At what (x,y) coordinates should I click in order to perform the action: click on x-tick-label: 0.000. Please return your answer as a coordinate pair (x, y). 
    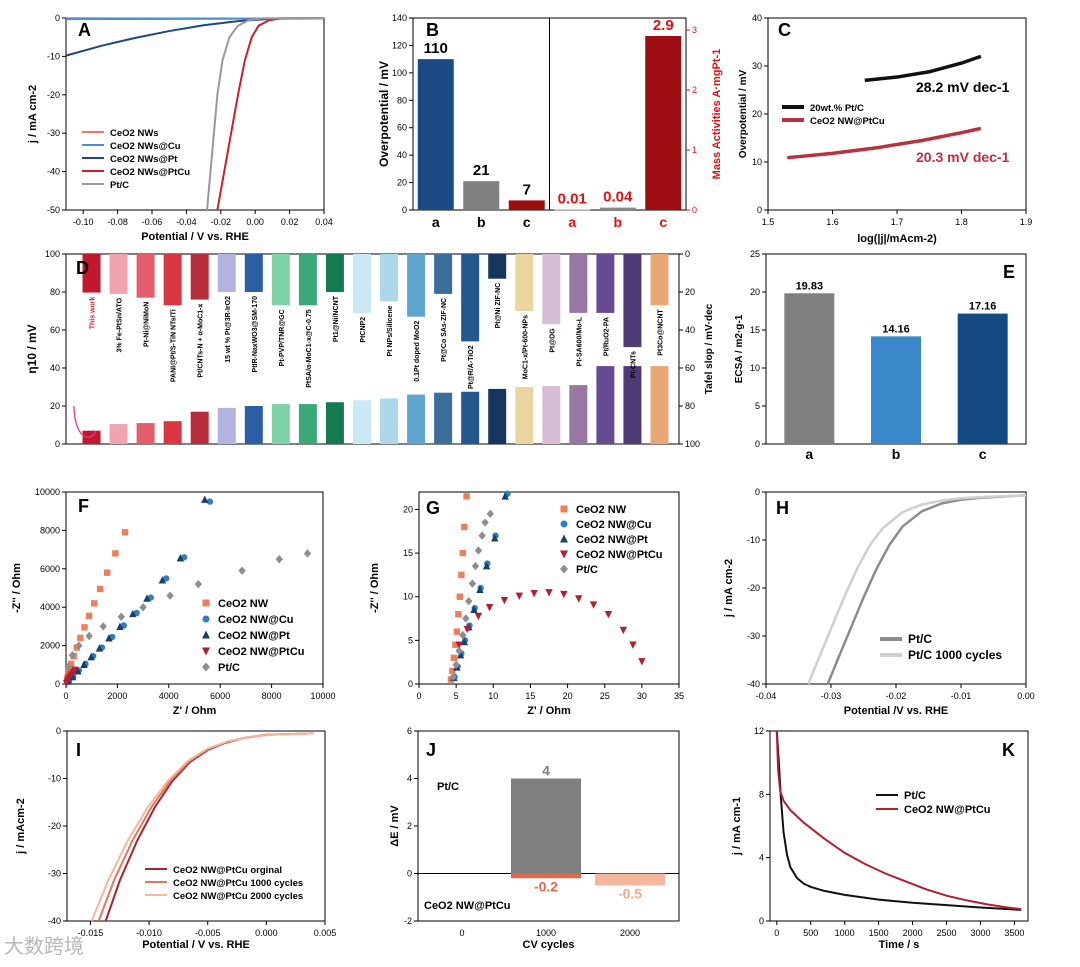
    Looking at the image, I should click on (266, 933).